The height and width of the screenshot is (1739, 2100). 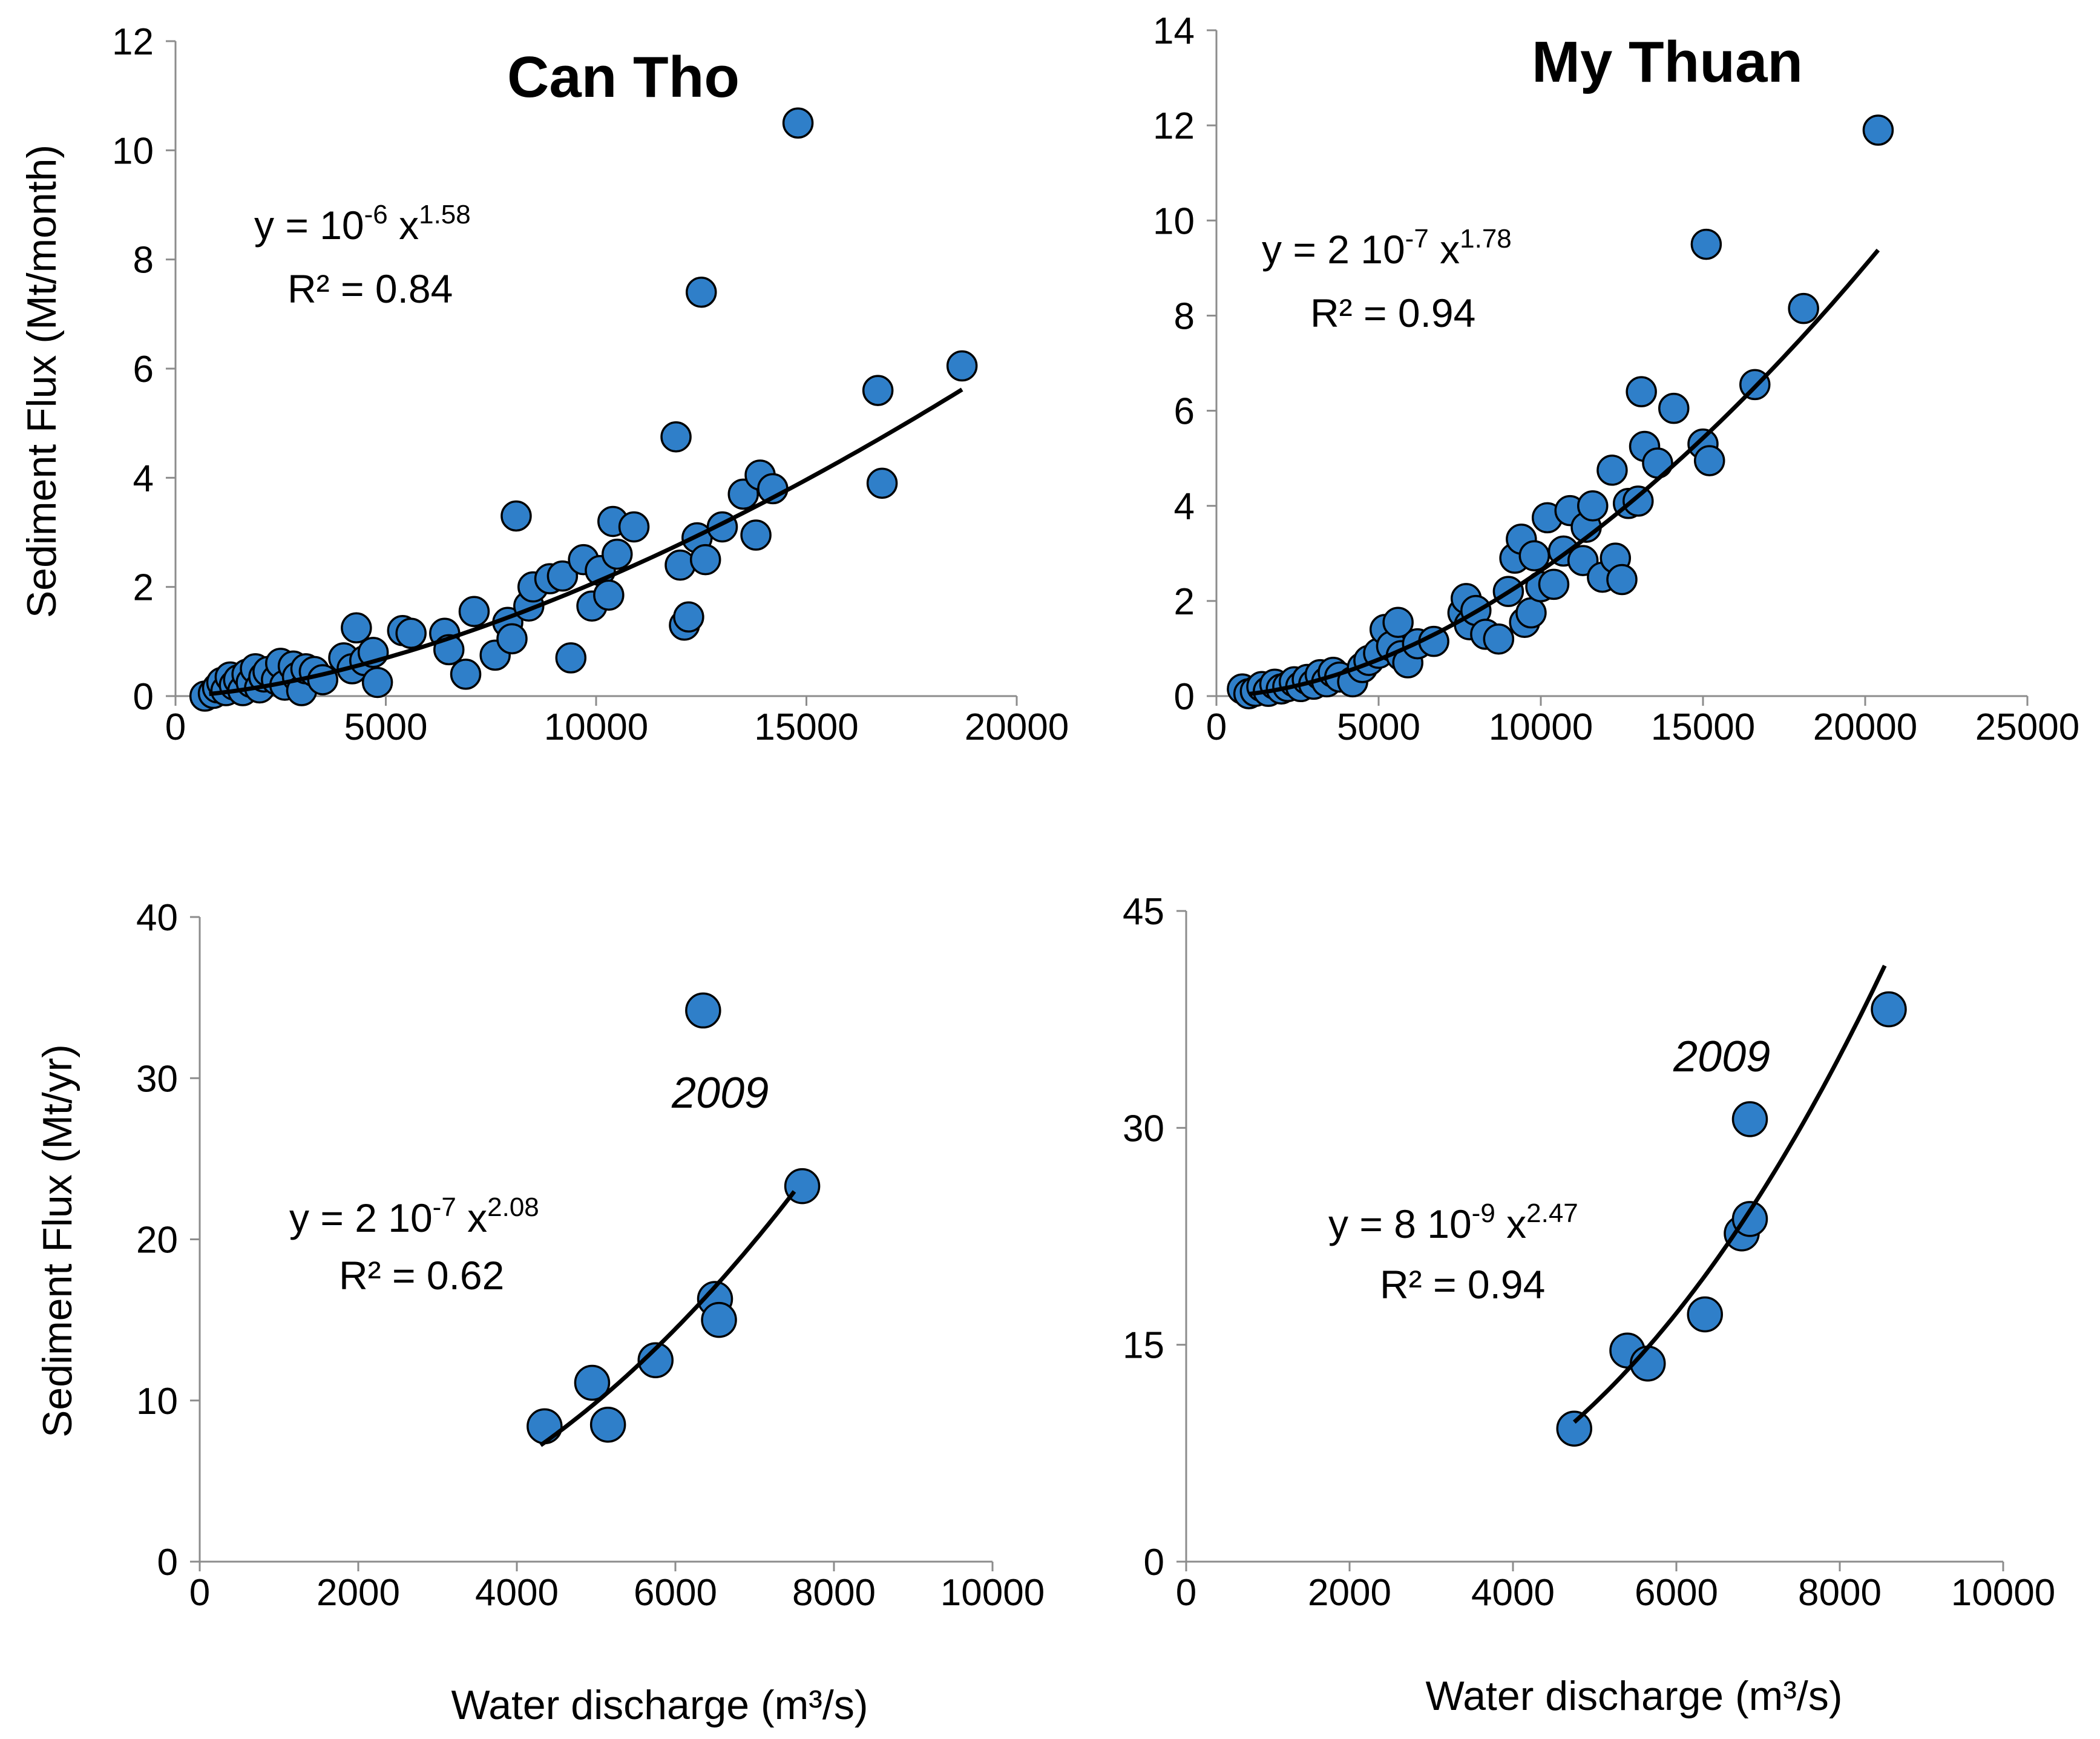 What do you see at coordinates (1184, 316) in the screenshot?
I see `y-tick-label: 8` at bounding box center [1184, 316].